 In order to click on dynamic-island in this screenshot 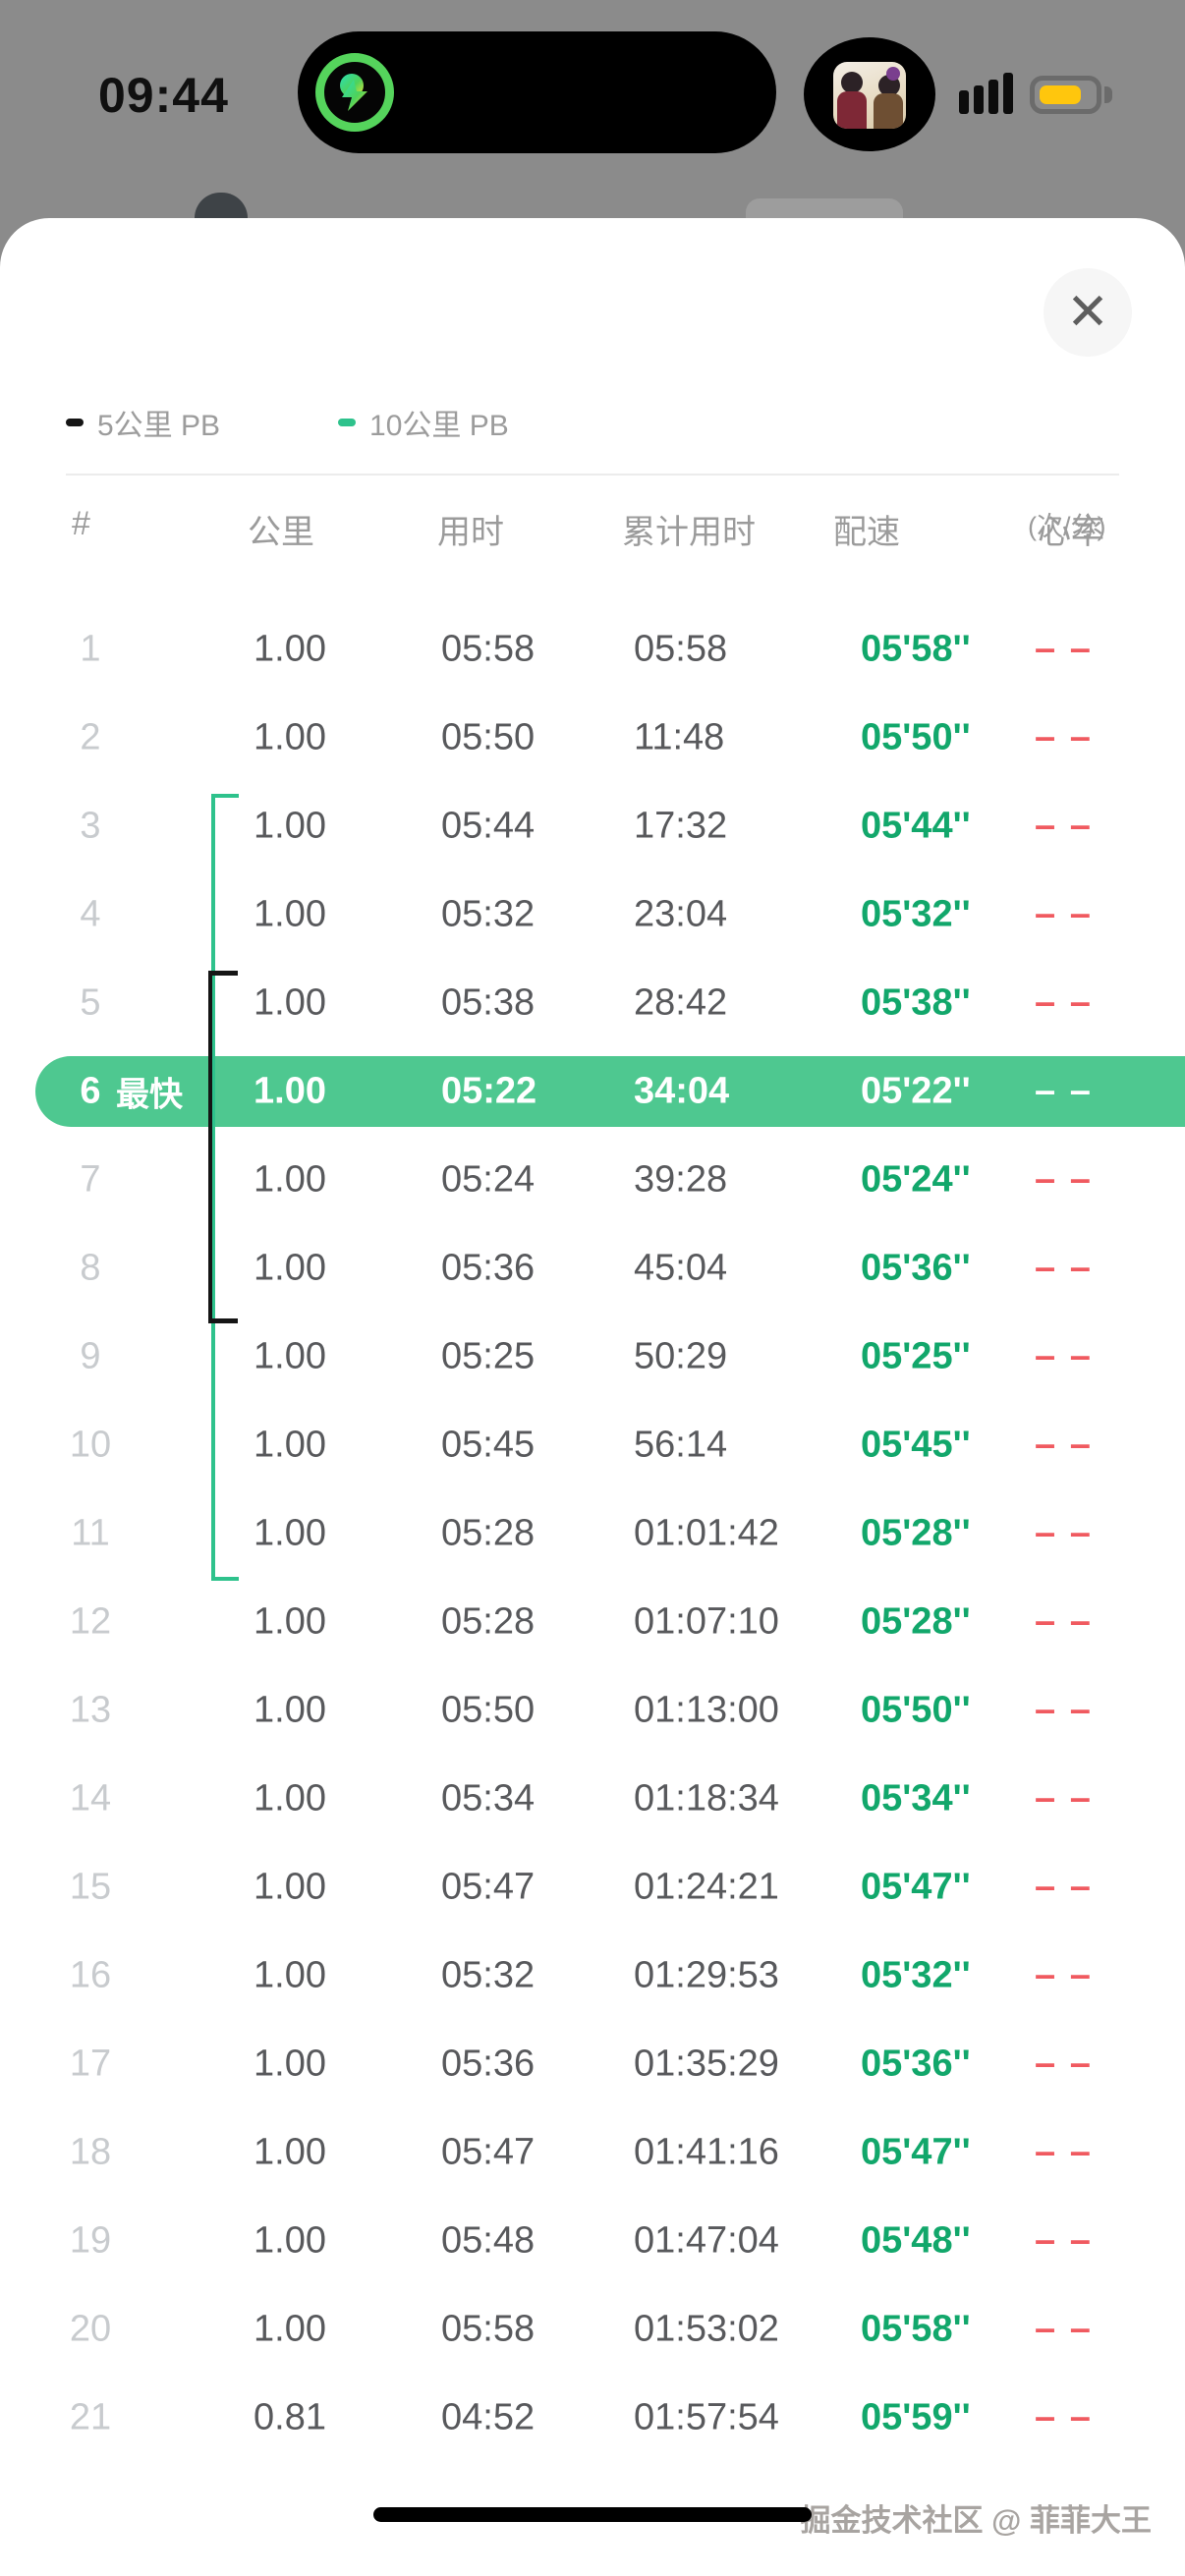, I will do `click(537, 92)`.